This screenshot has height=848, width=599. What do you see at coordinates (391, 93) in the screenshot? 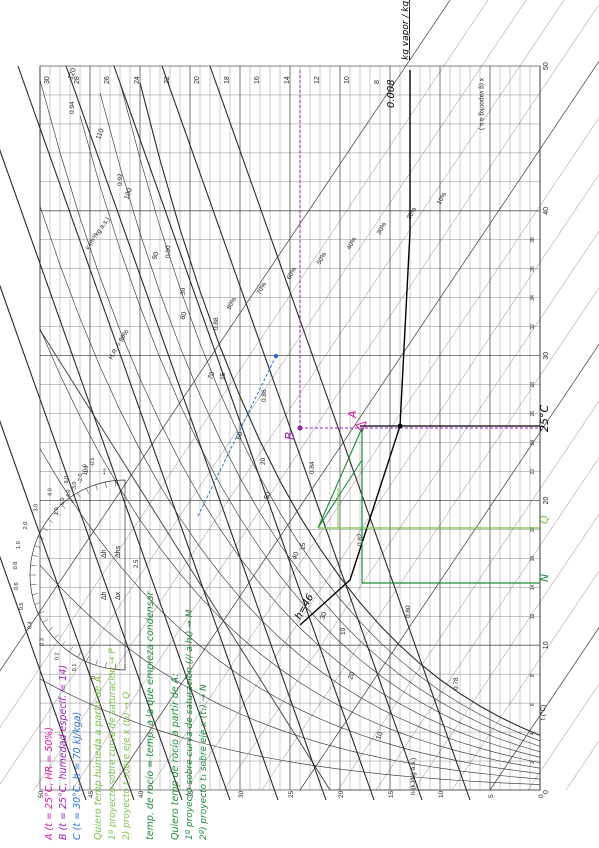
I see `label-0008: 0.008` at bounding box center [391, 93].